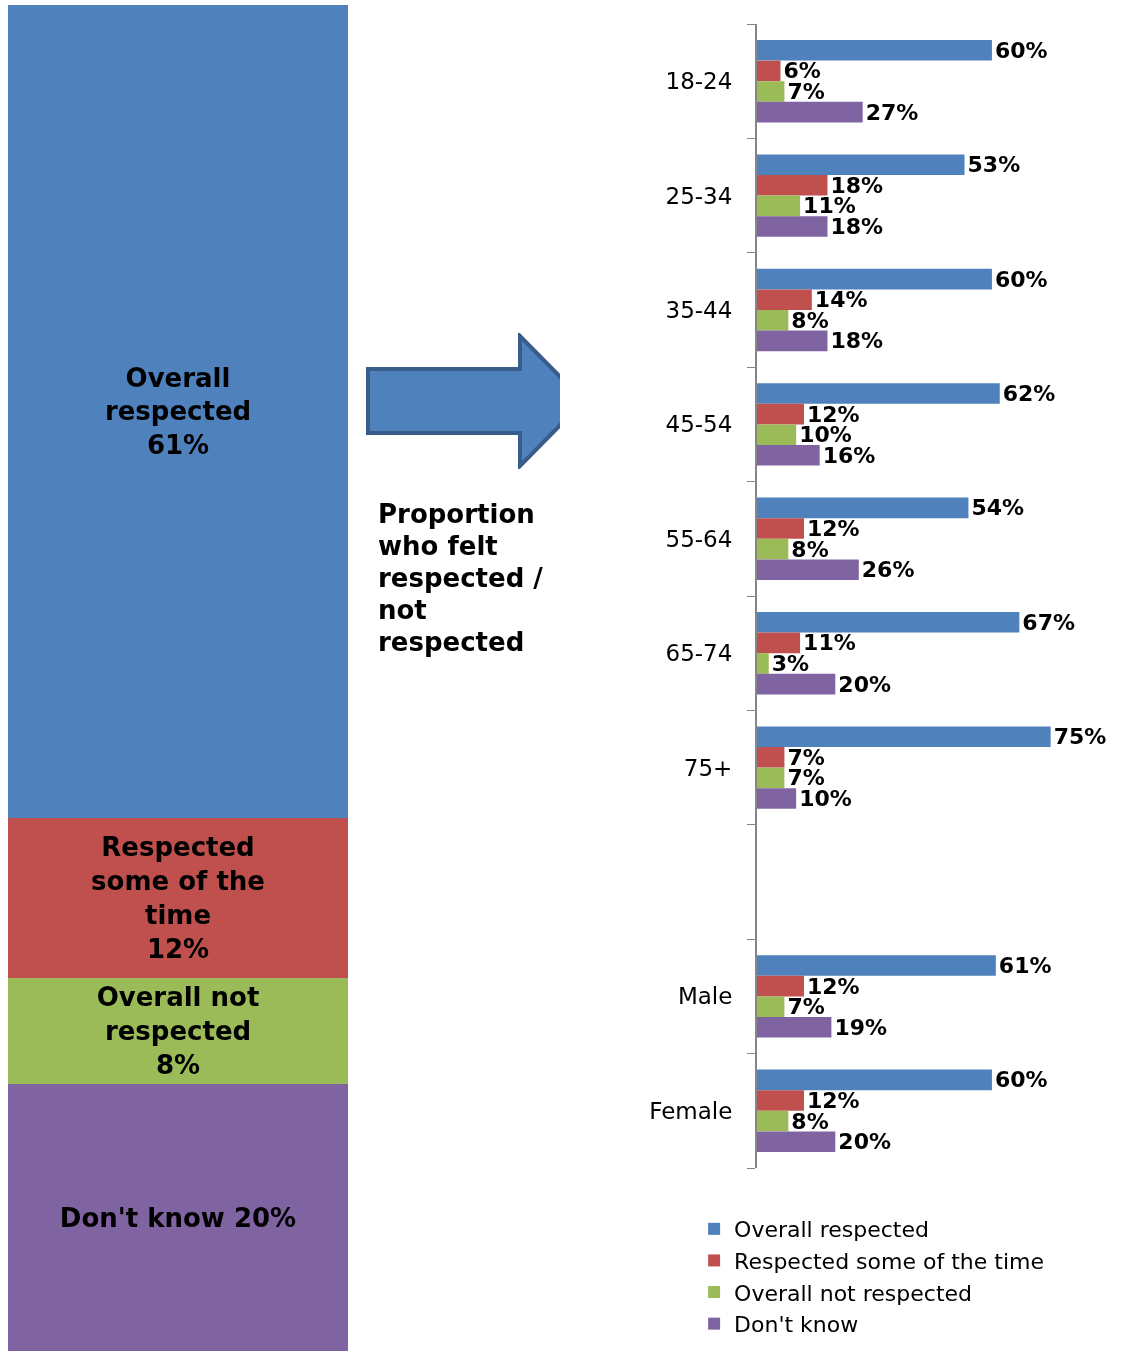  What do you see at coordinates (994, 165) in the screenshot?
I see `data-label: 53%` at bounding box center [994, 165].